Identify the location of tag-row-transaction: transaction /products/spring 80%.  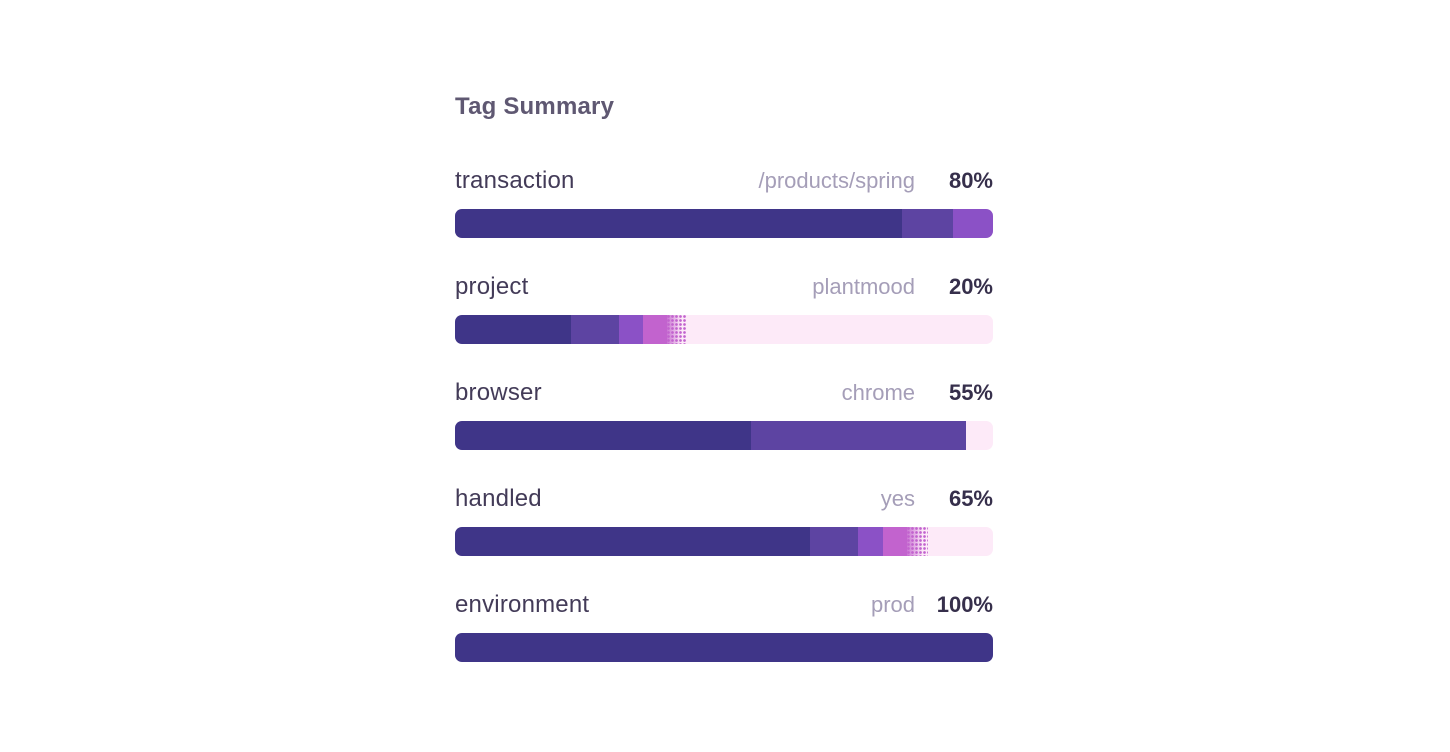
(724, 202).